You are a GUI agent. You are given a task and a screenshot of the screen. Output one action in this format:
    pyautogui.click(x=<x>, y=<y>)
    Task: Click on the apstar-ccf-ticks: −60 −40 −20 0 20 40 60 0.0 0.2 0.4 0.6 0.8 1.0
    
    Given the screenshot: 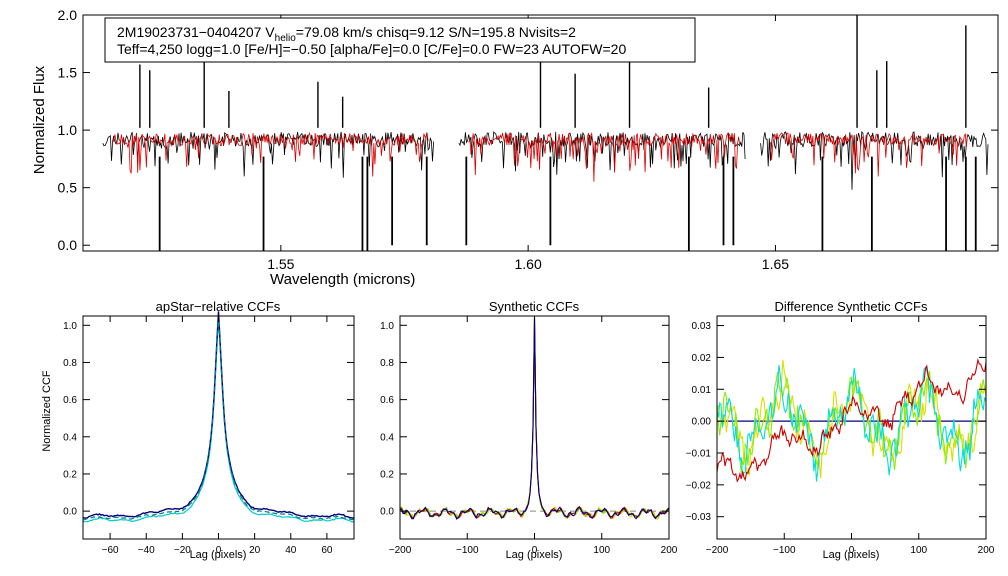 What is the action you would take?
    pyautogui.click(x=208, y=436)
    